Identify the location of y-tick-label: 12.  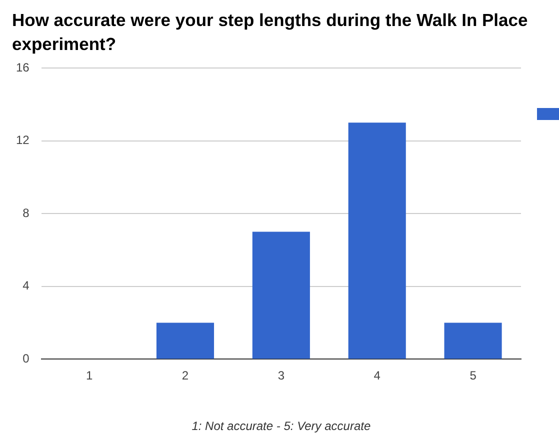
(23, 140).